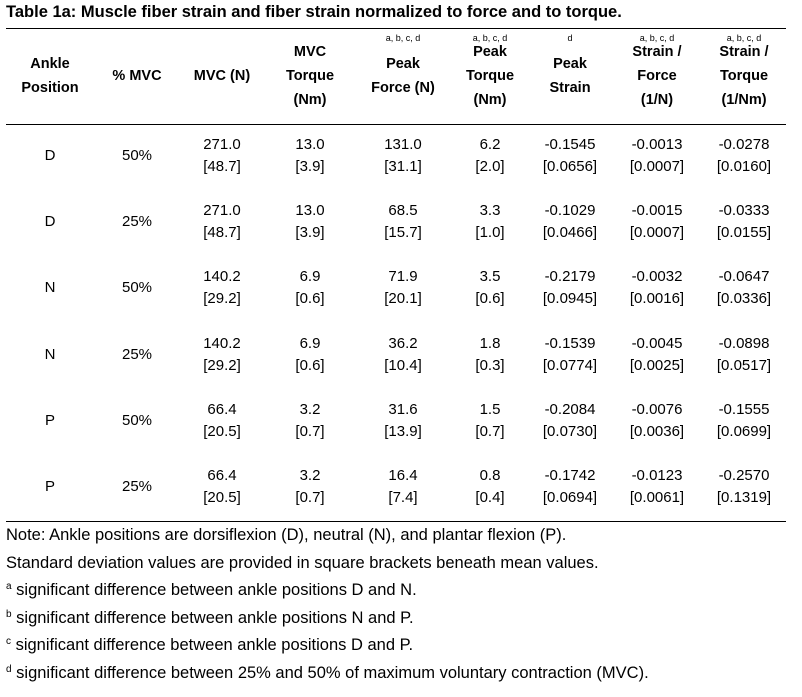  What do you see at coordinates (490, 144) in the screenshot?
I see `mean-value: 6.2` at bounding box center [490, 144].